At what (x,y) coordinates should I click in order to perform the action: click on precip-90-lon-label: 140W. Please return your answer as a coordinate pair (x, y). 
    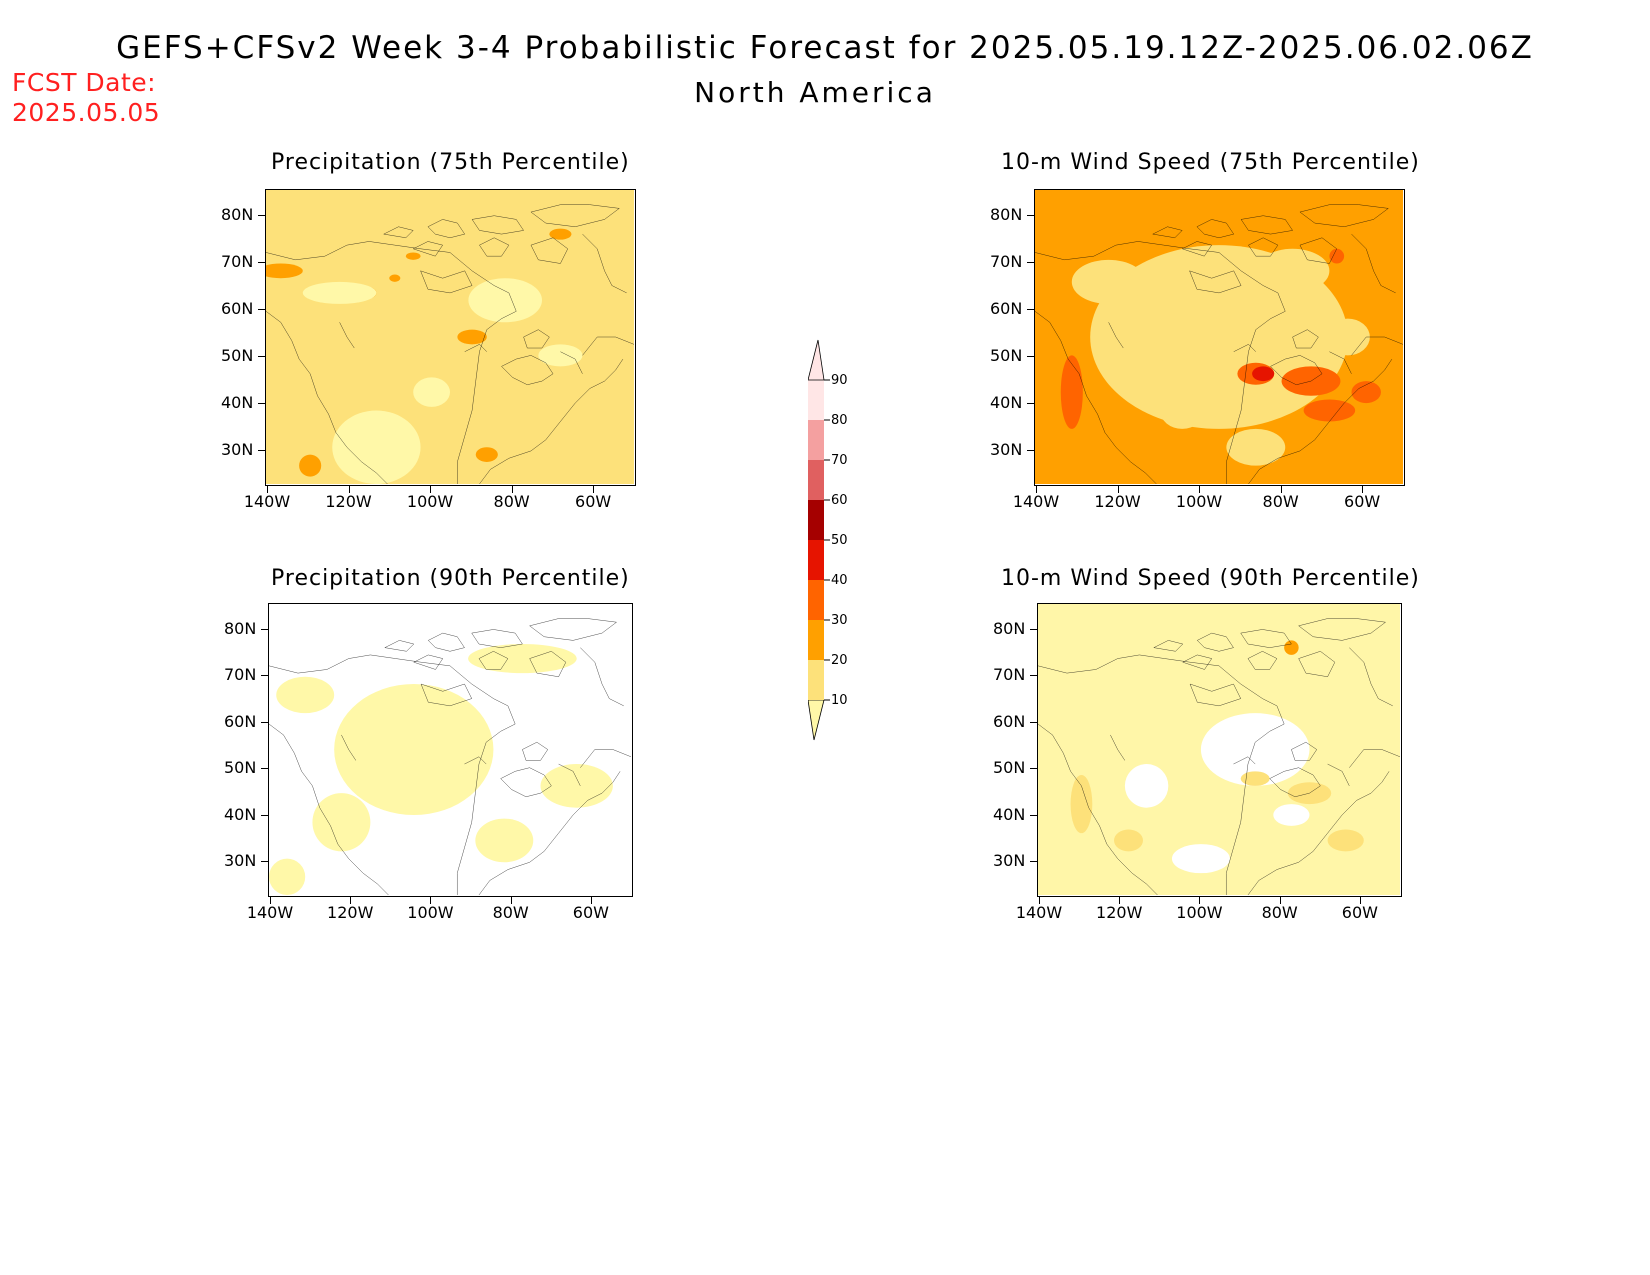
    Looking at the image, I should click on (270, 912).